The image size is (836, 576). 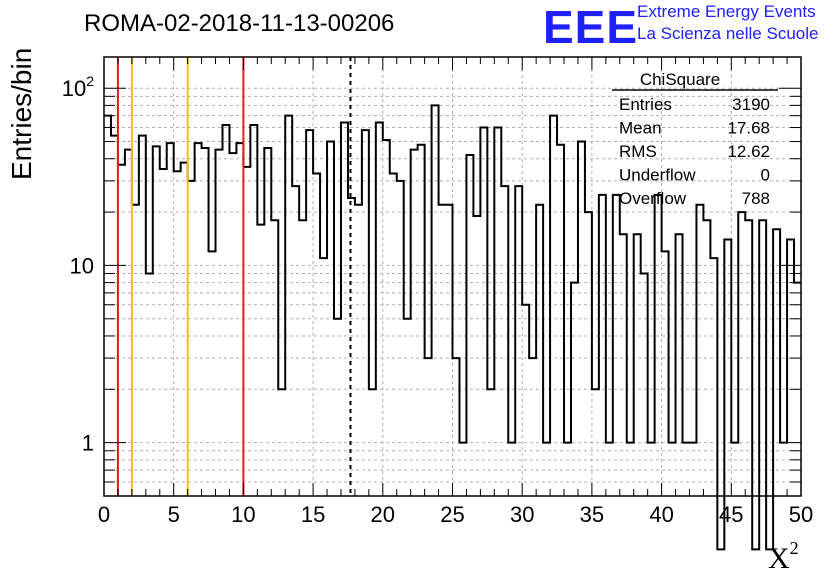 What do you see at coordinates (731, 514) in the screenshot?
I see `x-tick-label: 45` at bounding box center [731, 514].